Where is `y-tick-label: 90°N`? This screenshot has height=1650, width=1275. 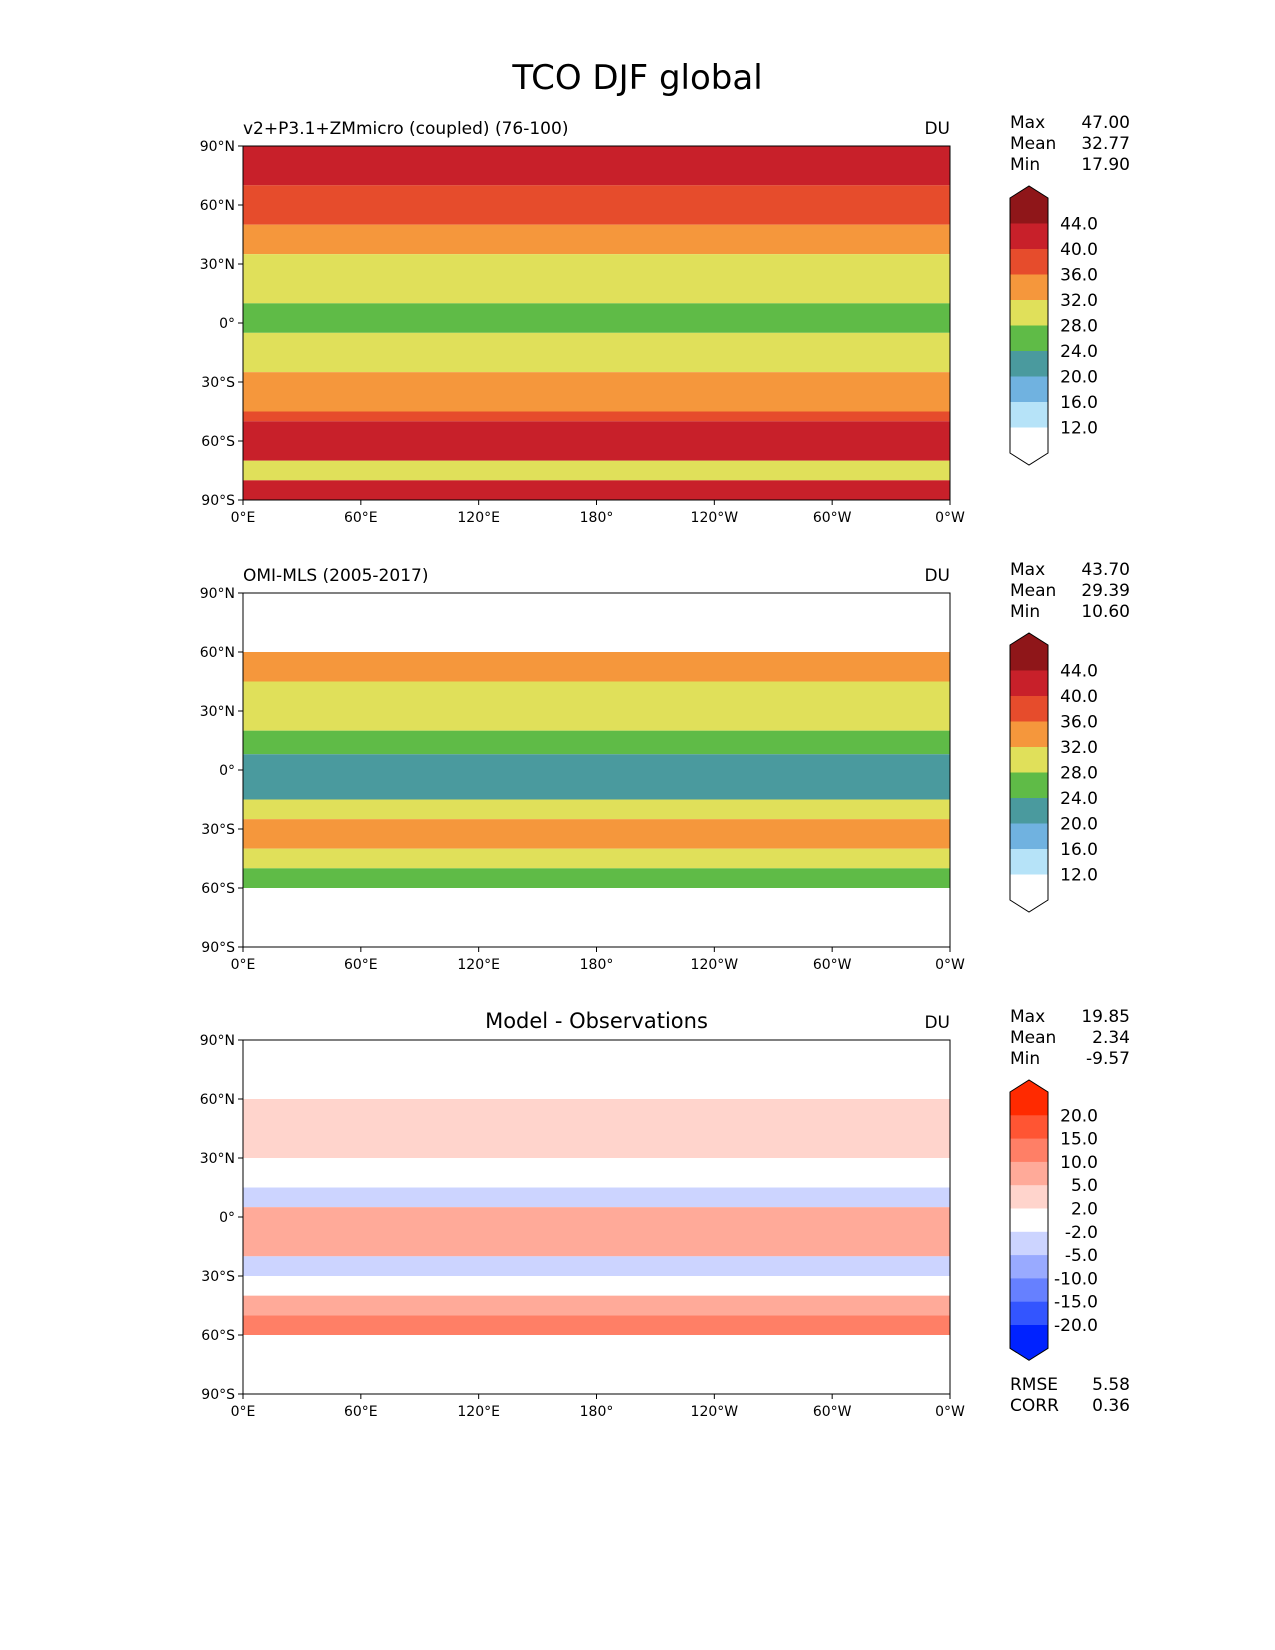
y-tick-label: 90°N is located at coordinates (217, 147).